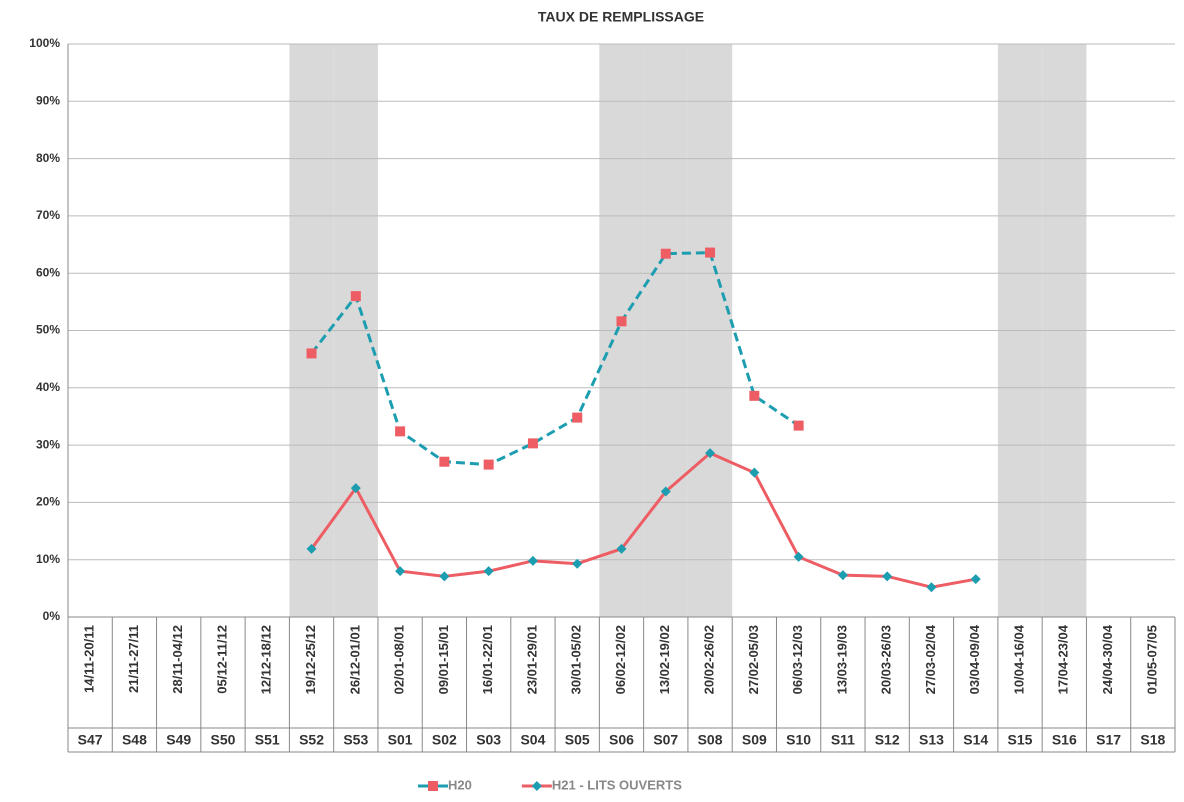  I want to click on date-range-label: 01/05-07/05, so click(1151, 659).